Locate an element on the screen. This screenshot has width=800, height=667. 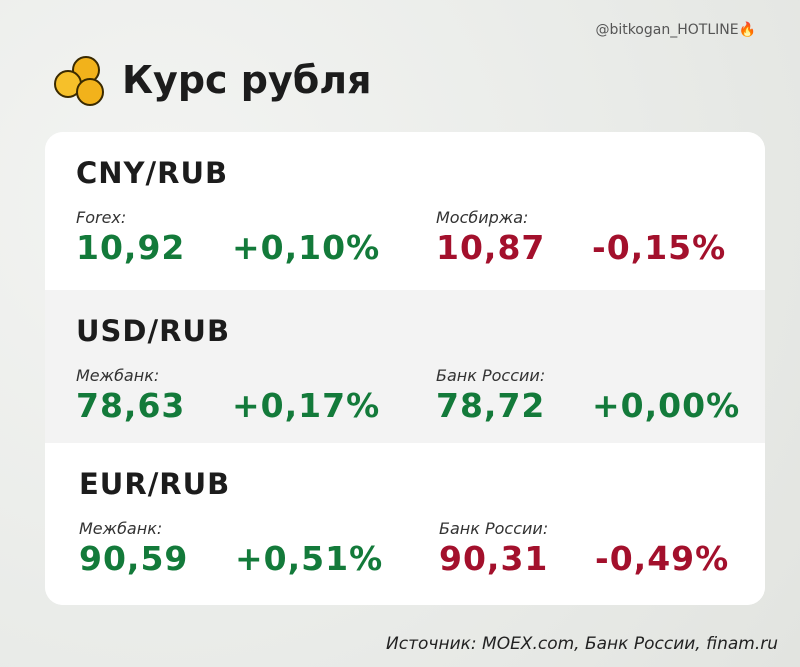
quote-source: Мосбиржа: is located at coordinates (482, 217).